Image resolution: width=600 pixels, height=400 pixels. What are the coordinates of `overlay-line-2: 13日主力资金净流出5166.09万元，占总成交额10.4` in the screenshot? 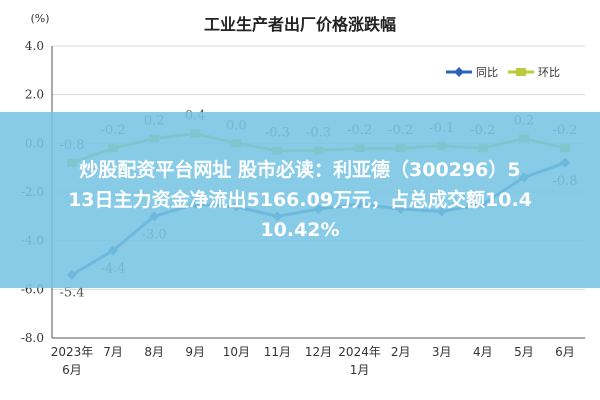 It's located at (300, 200).